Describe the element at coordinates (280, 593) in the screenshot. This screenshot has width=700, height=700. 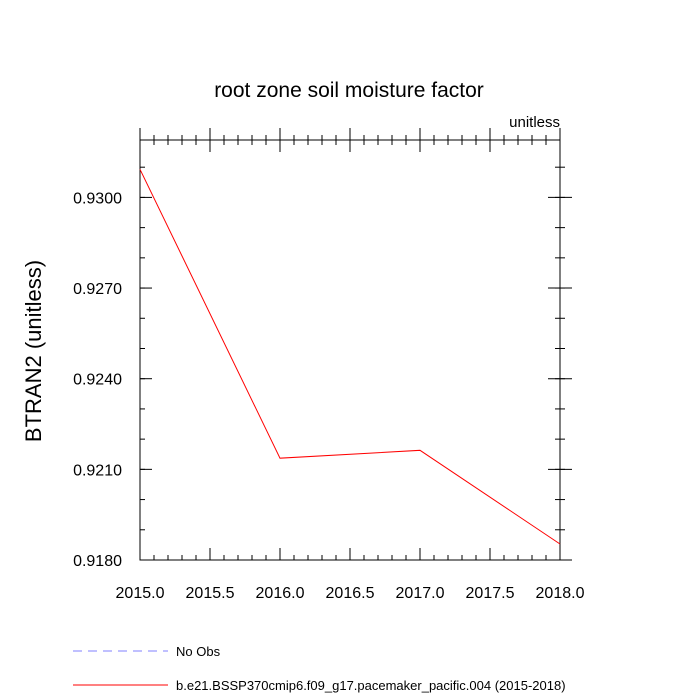
I see `x-tick-label: 2016.0` at that location.